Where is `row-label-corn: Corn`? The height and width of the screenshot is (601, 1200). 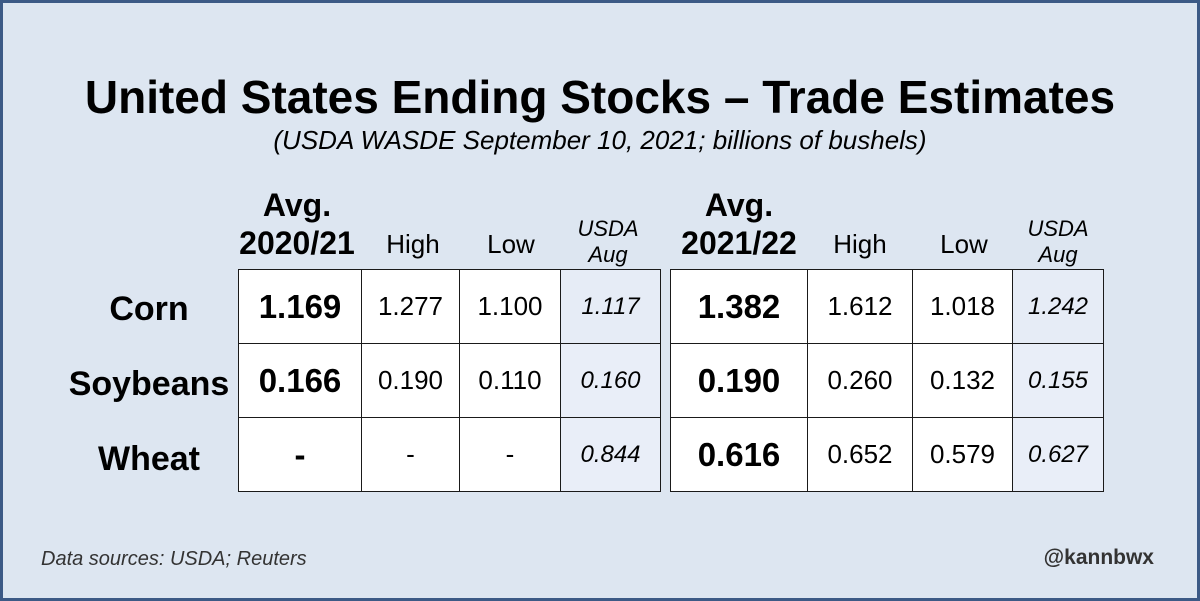 row-label-corn: Corn is located at coordinates (149, 309).